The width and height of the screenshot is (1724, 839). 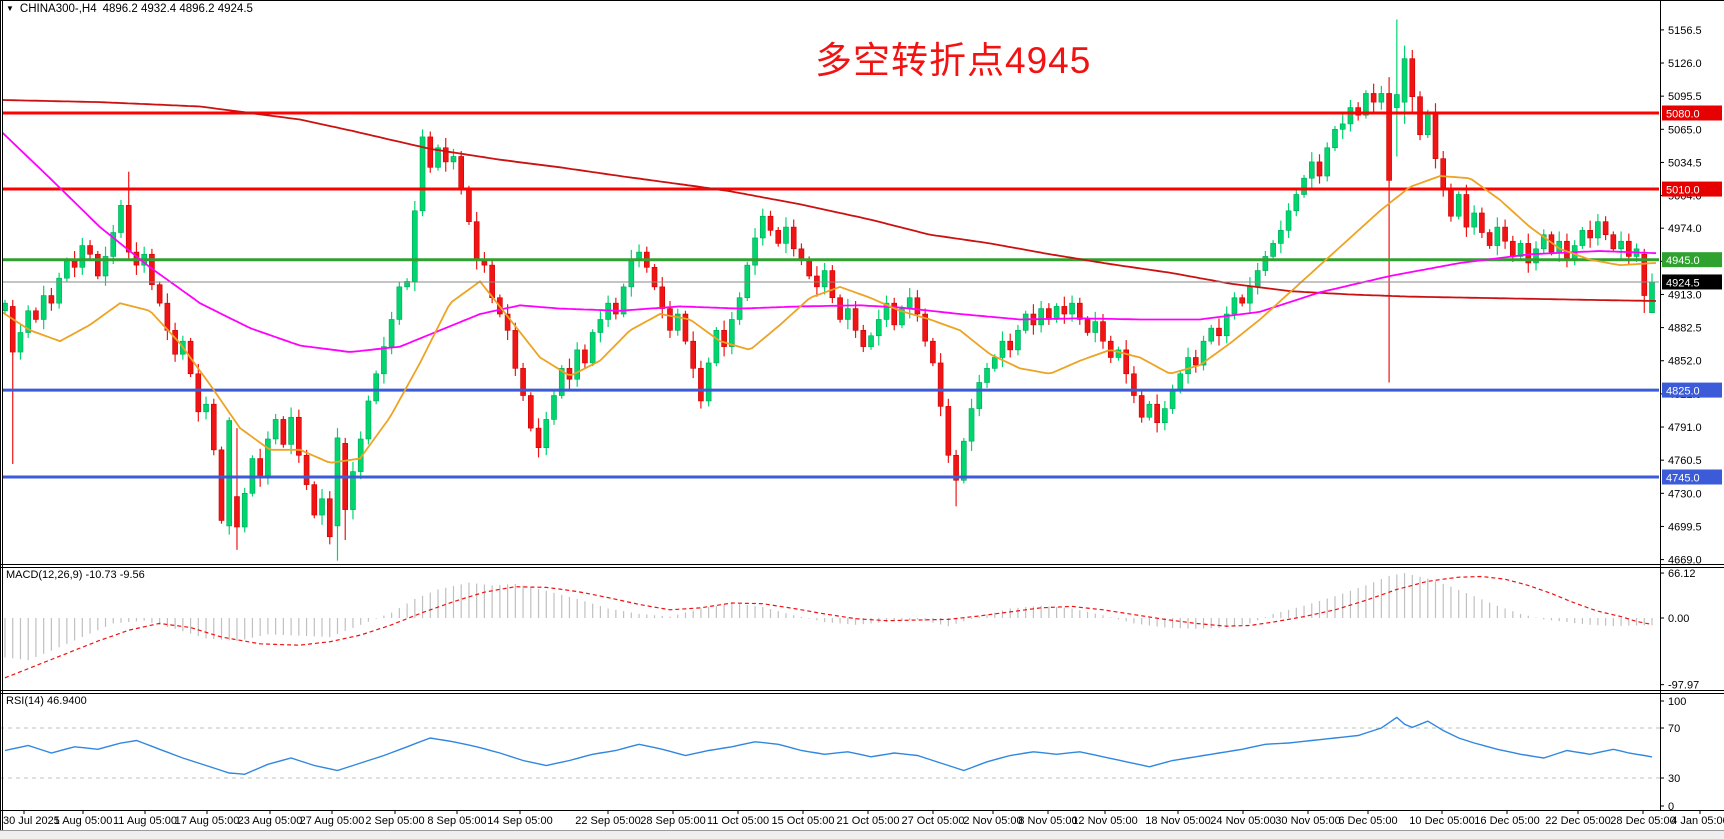 I want to click on price-tick-label: 5156.5, so click(x=1685, y=31).